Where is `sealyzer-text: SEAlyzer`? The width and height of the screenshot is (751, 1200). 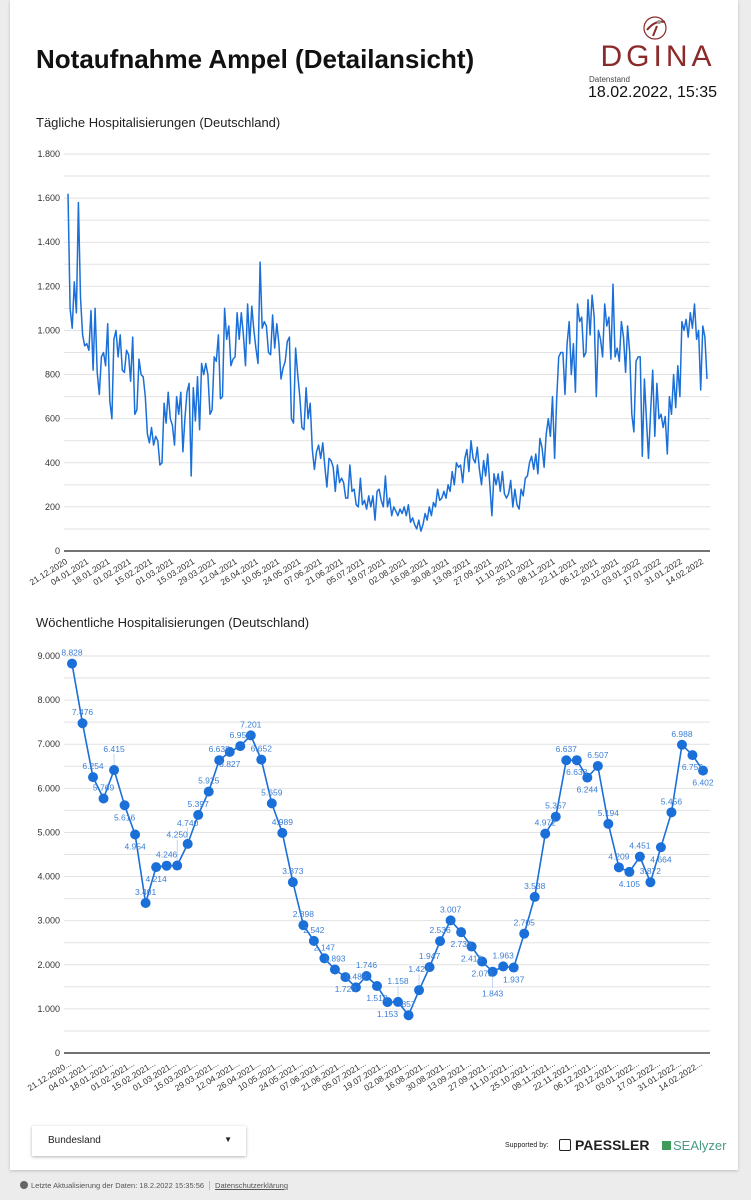
sealyzer-text: SEAlyzer is located at coordinates (700, 1145).